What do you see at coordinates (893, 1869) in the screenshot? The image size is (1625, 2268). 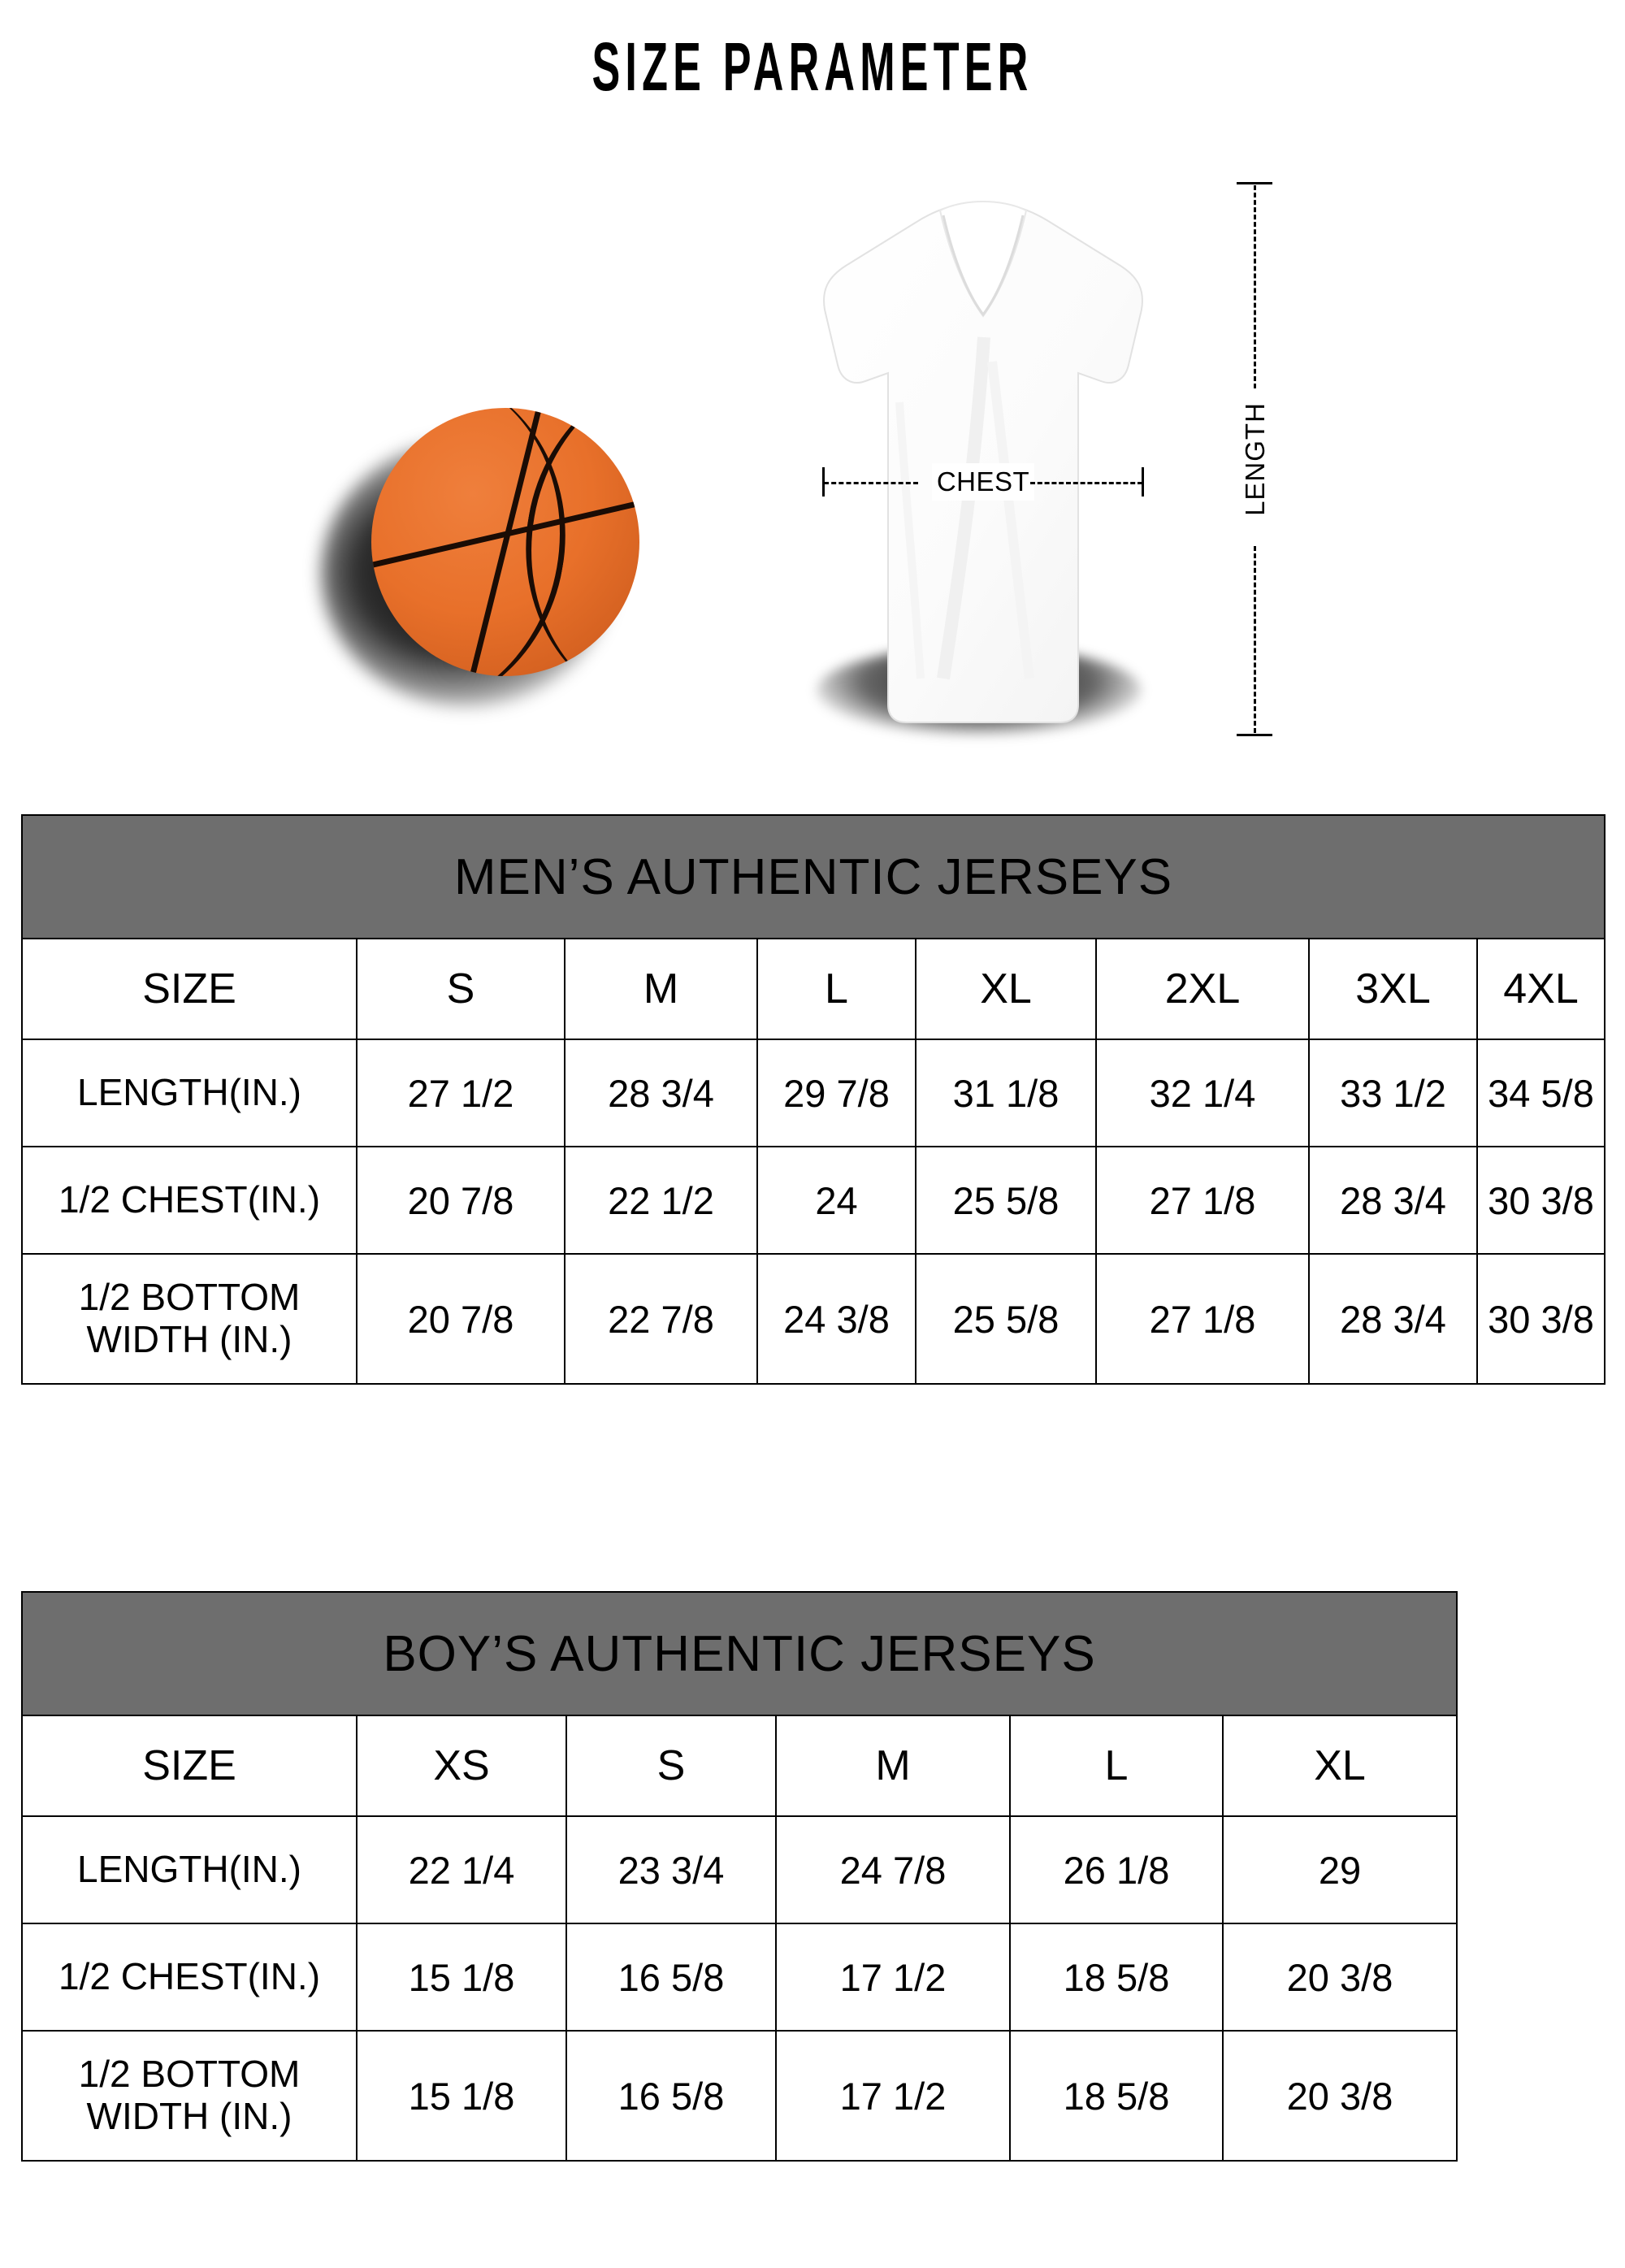 I see `table-cell: 24 7/8` at bounding box center [893, 1869].